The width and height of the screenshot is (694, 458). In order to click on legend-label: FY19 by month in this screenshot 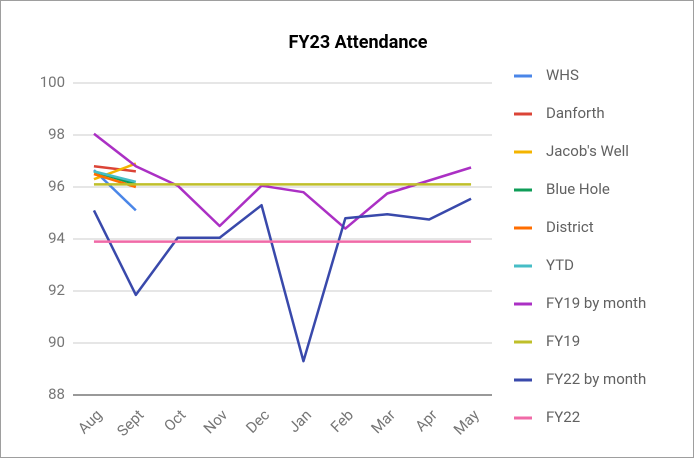, I will do `click(596, 303)`.